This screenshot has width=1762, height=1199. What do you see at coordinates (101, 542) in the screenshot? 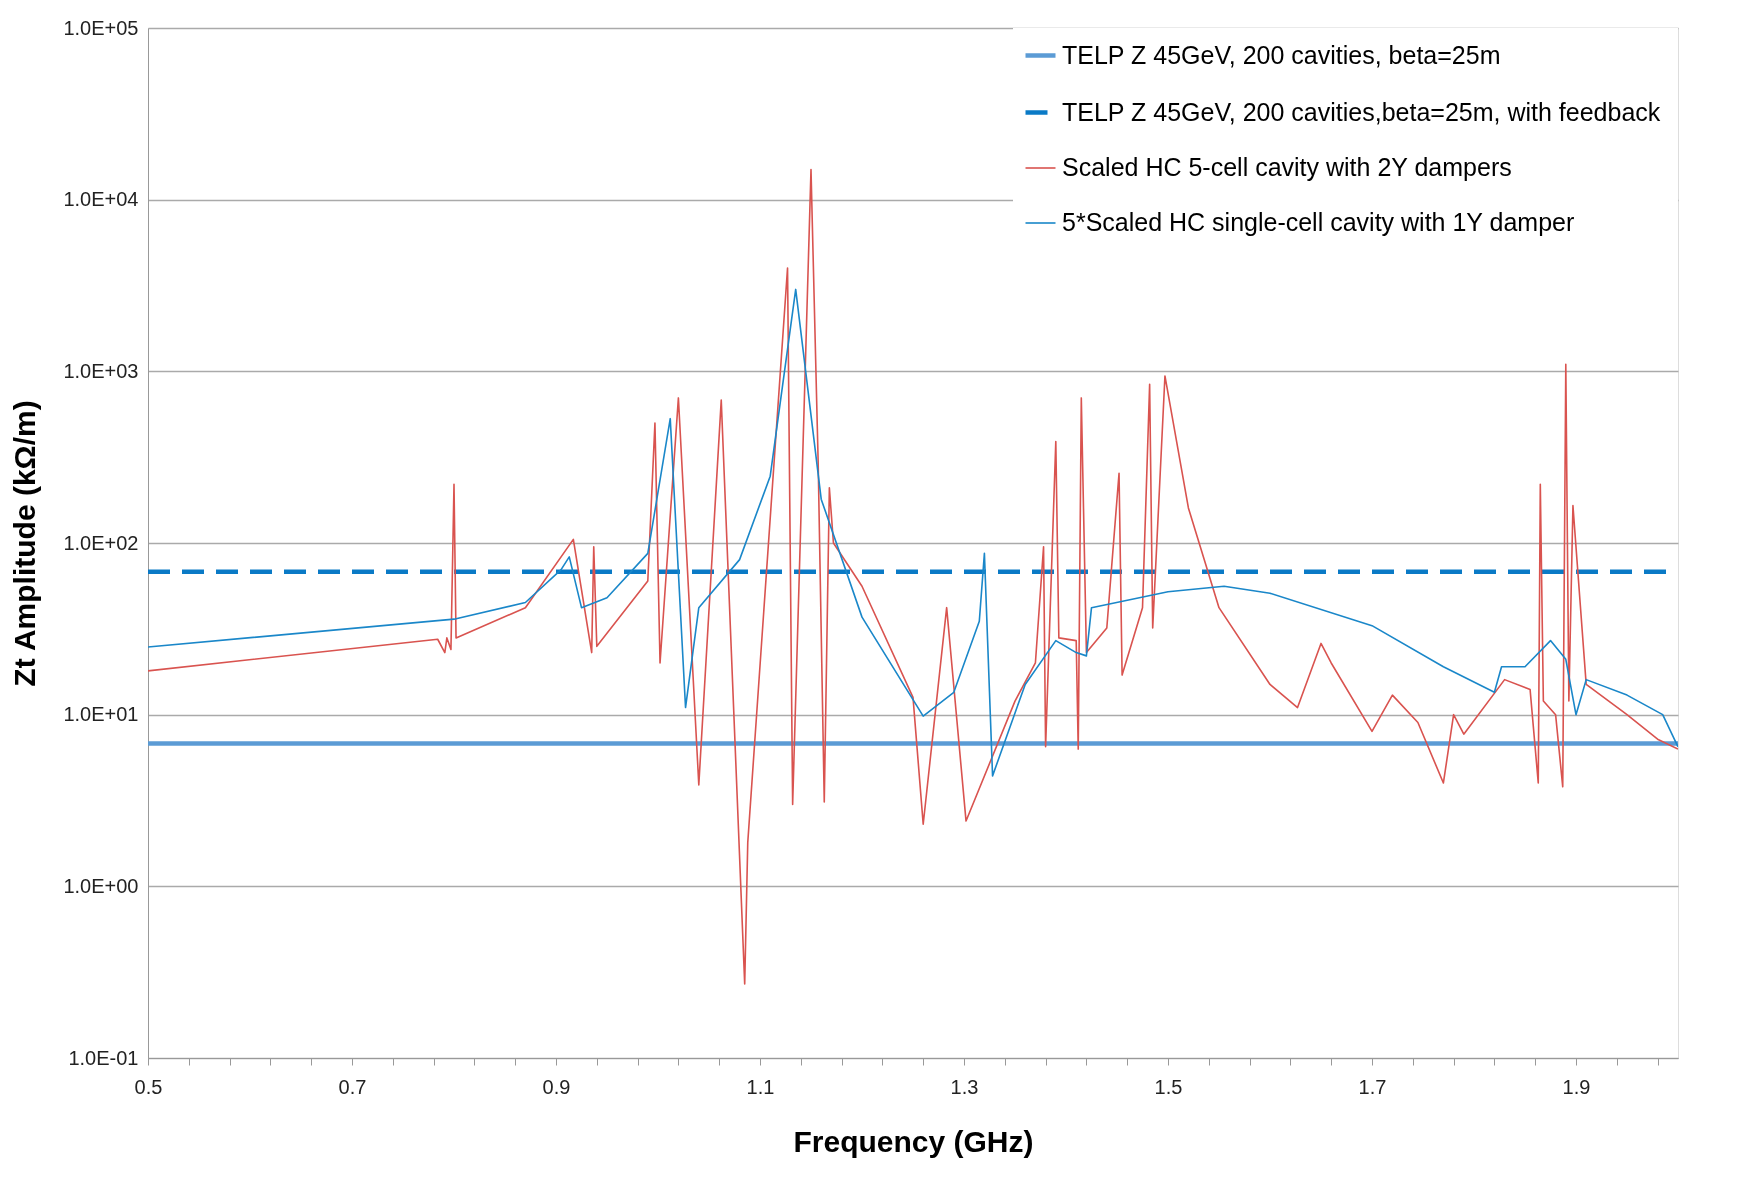
I see `y-tick-label: 1.0E+02` at bounding box center [101, 542].